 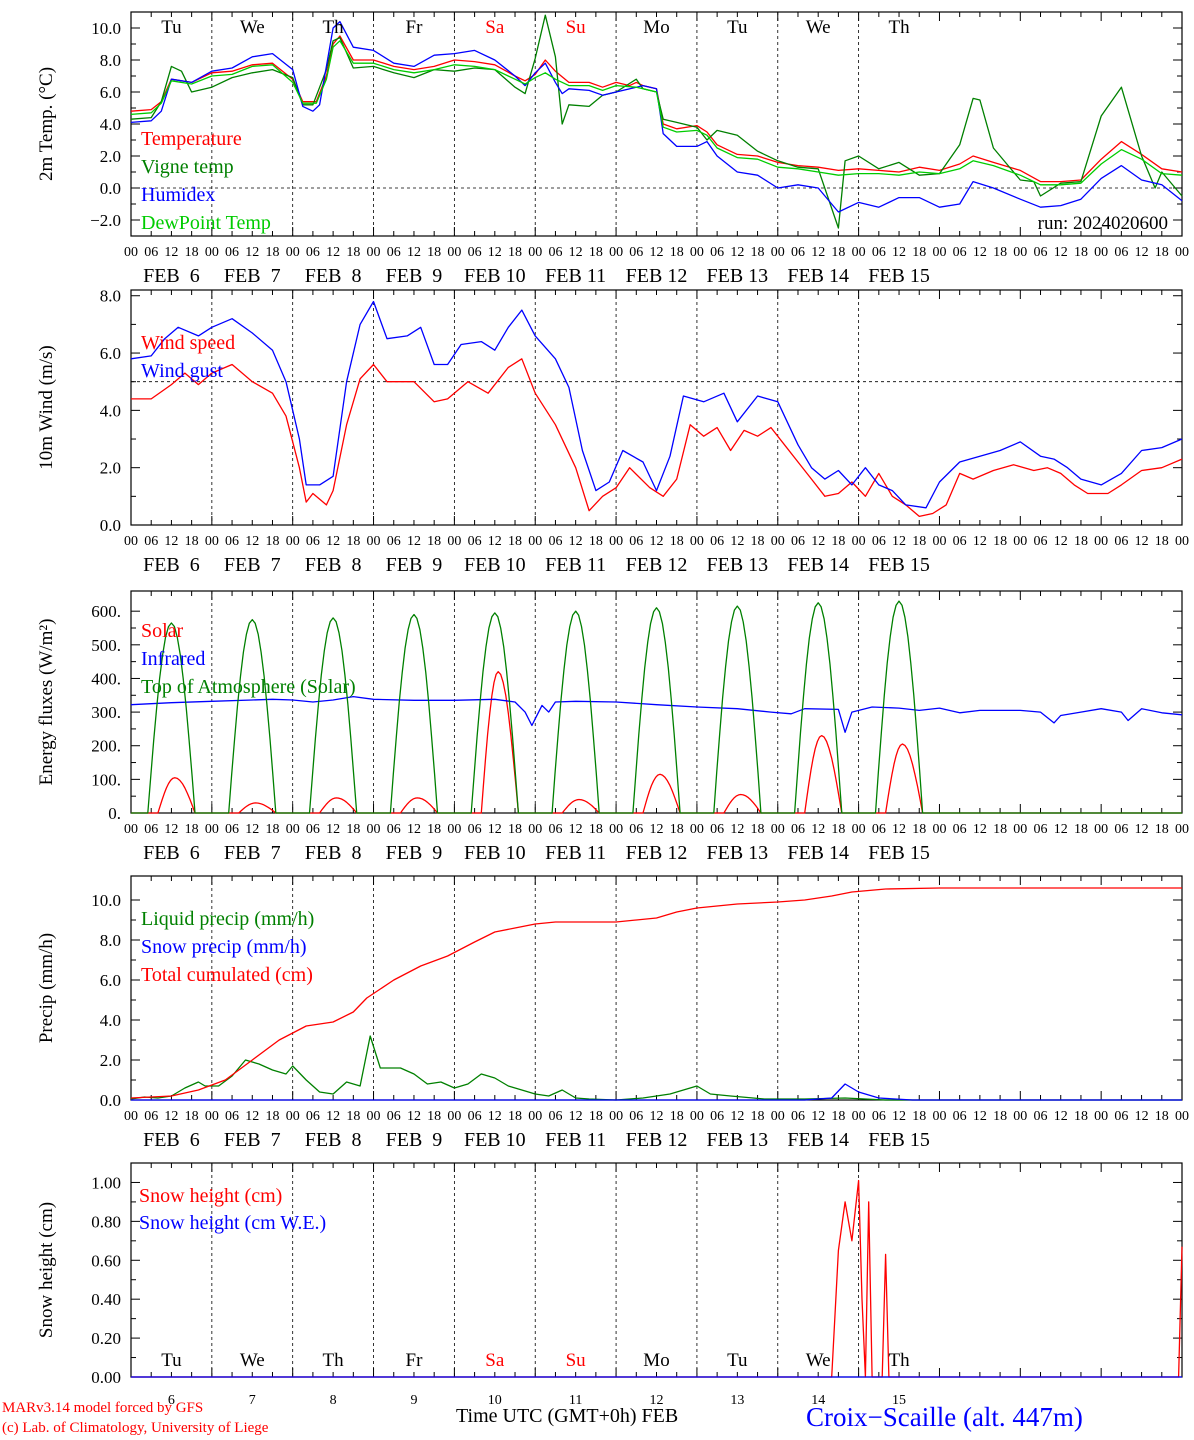 What do you see at coordinates (232, 1223) in the screenshot?
I see `legend-entry: Snow height (cm W.E.)` at bounding box center [232, 1223].